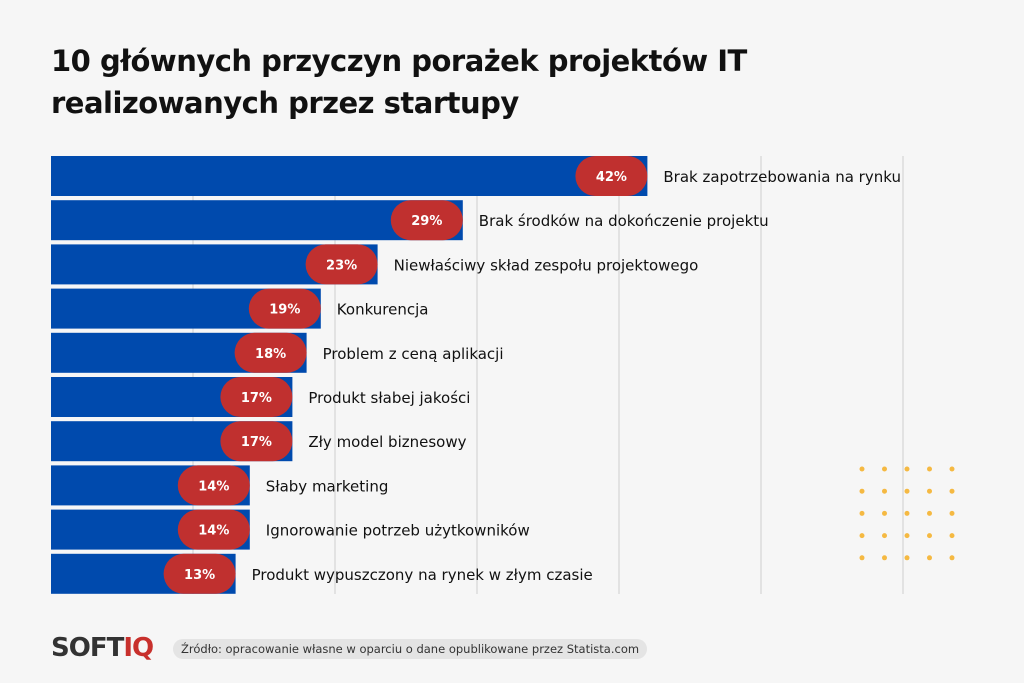 This screenshot has width=1024, height=683. I want to click on data-label: 19%, so click(284, 310).